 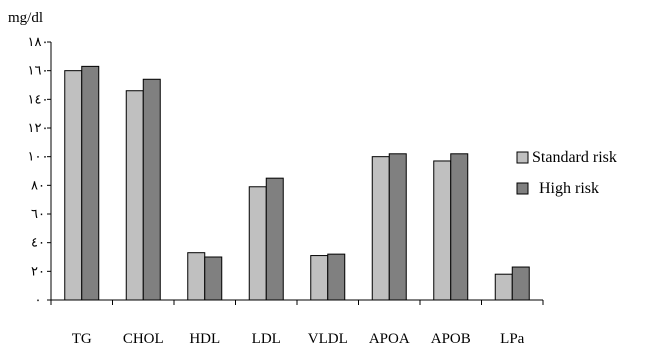 What do you see at coordinates (397, 227) in the screenshot?
I see `bar-apoa-high-risk` at bounding box center [397, 227].